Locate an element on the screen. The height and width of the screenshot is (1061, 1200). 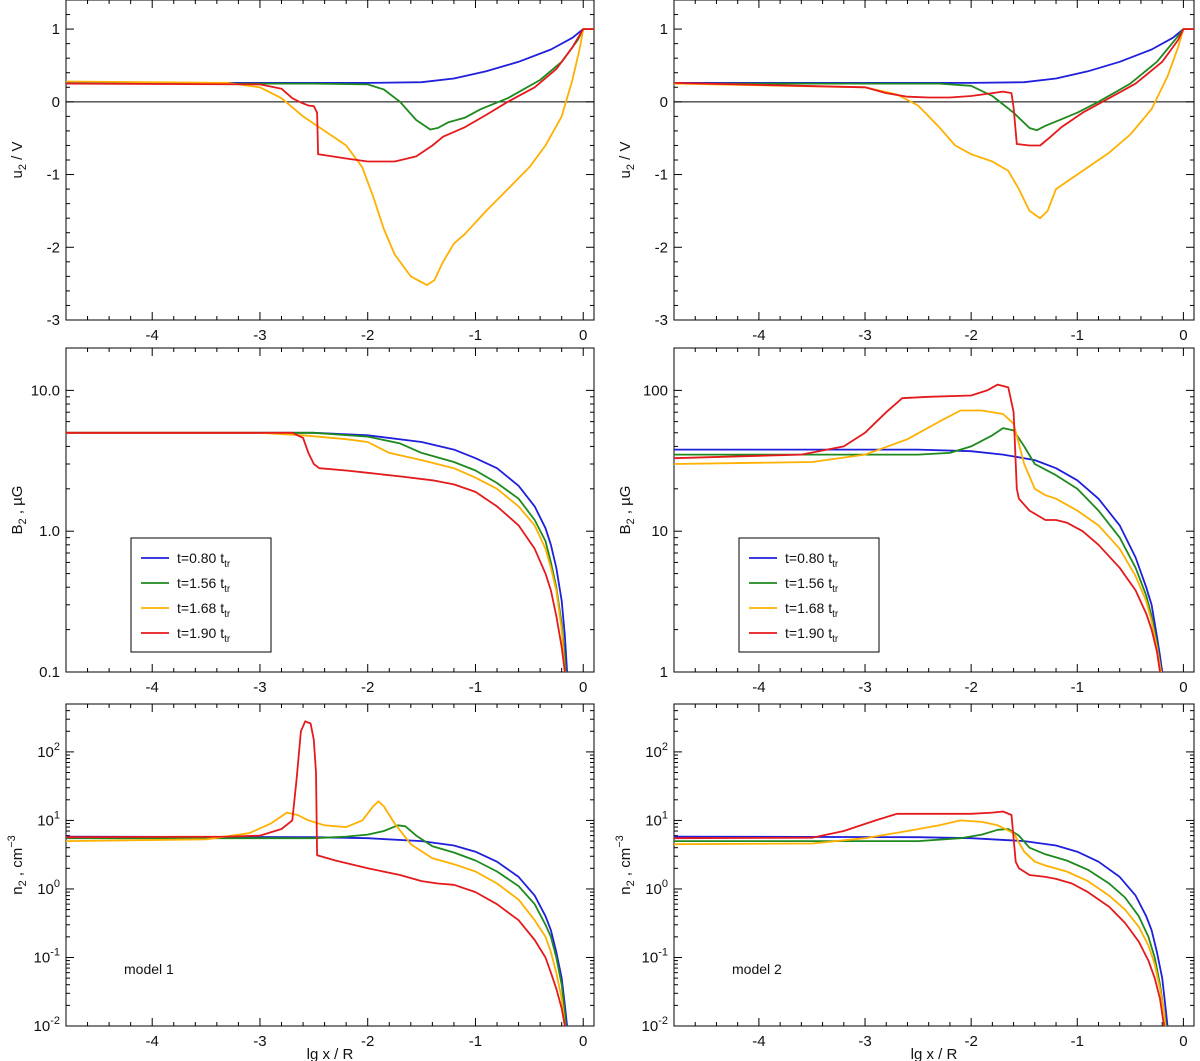
model-annotation: model 1 is located at coordinates (149, 969).